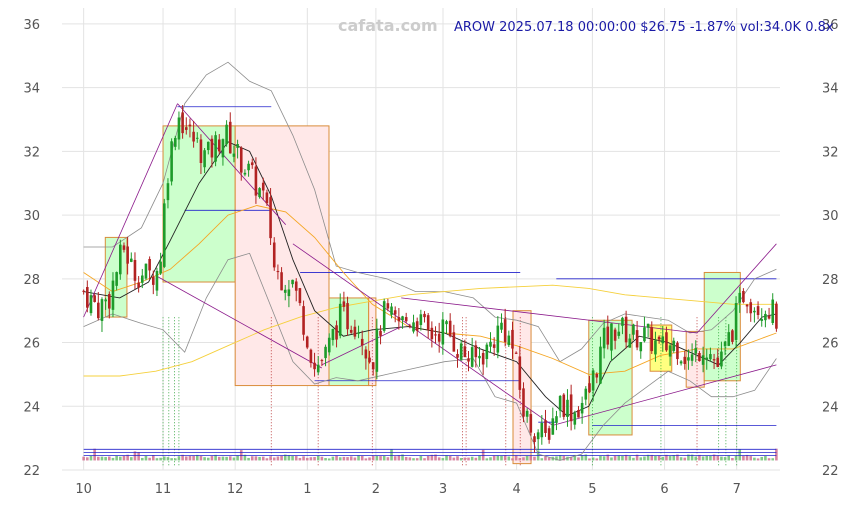 The image size is (867, 505). What do you see at coordinates (737, 489) in the screenshot?
I see `x-tick-label: 7` at bounding box center [737, 489].